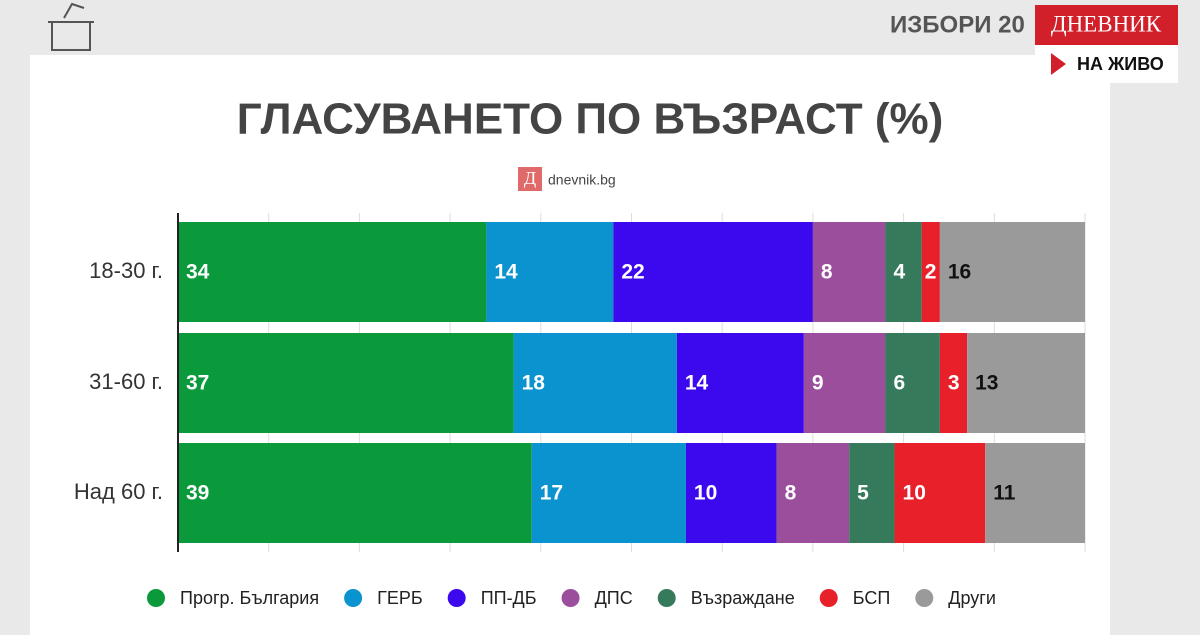 Image resolution: width=1200 pixels, height=635 pixels. I want to click on value-label: 16, so click(959, 272).